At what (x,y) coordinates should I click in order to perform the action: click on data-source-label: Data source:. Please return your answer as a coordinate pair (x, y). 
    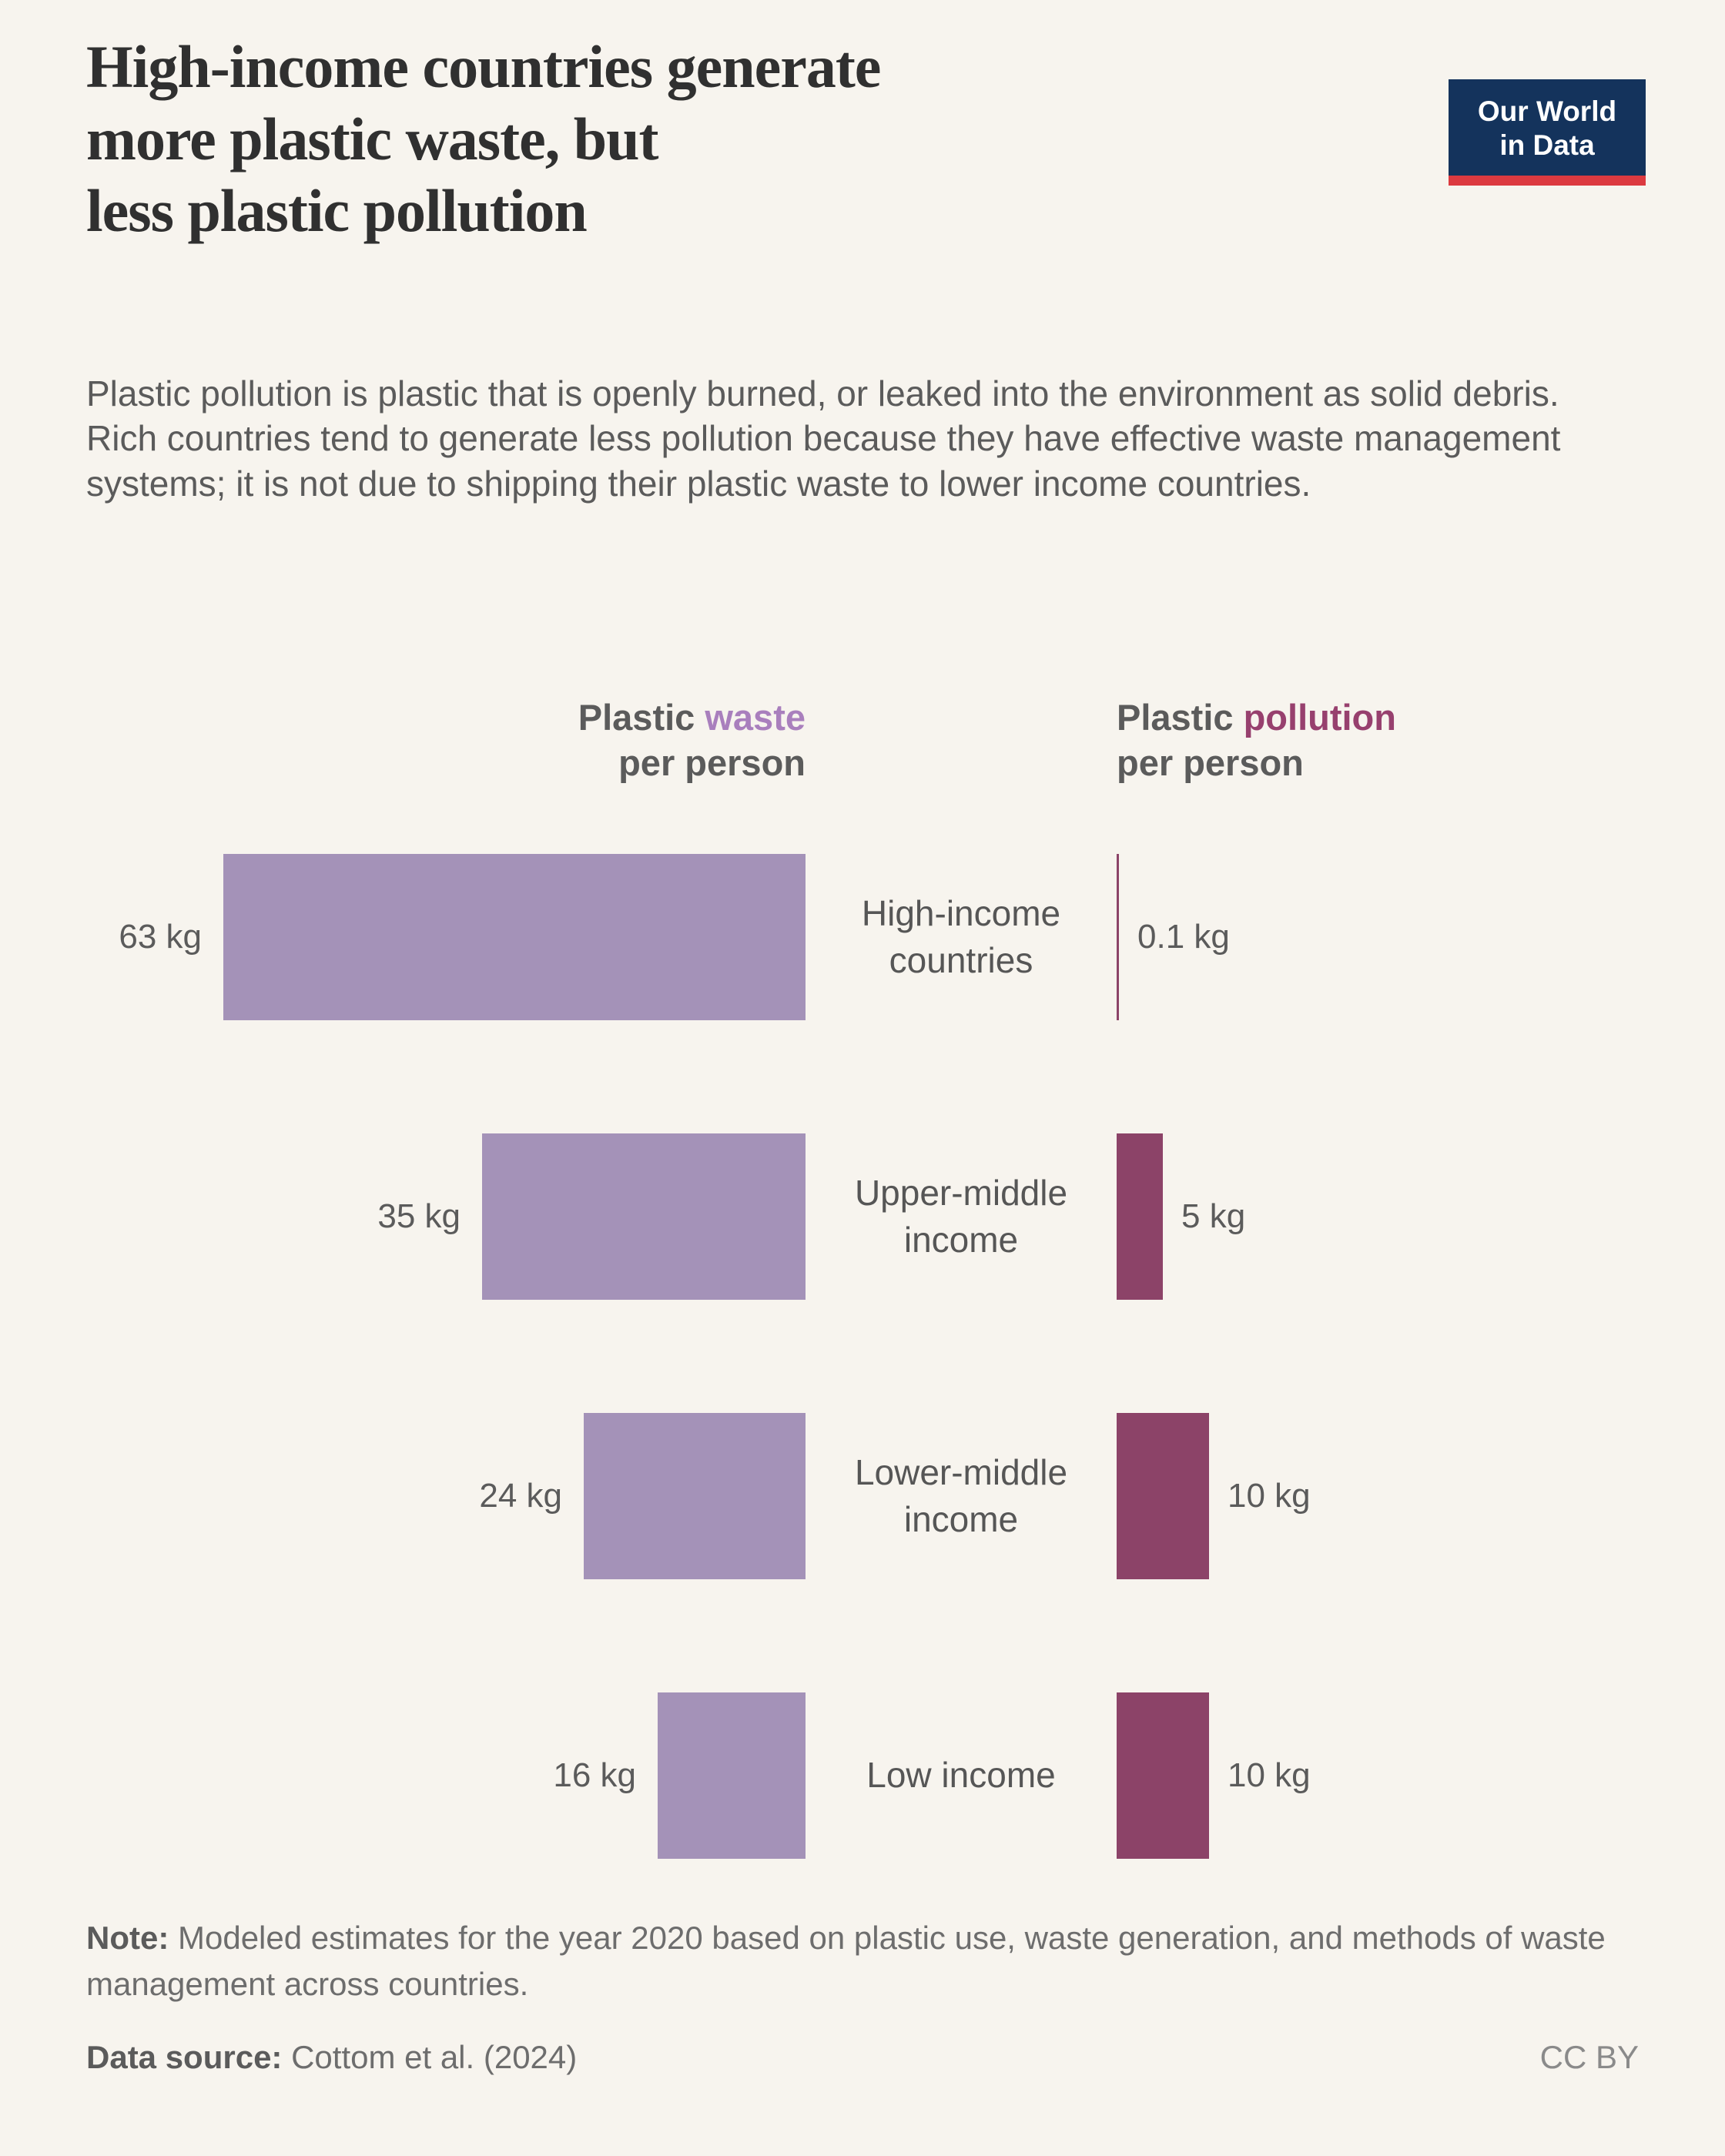
    Looking at the image, I should click on (184, 2057).